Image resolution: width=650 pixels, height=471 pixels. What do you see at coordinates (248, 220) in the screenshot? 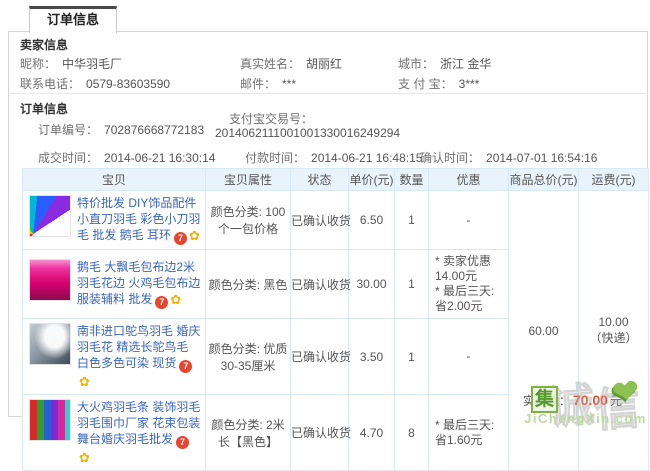
I see `item-attributes: 颜色分类: 100个一包价格` at bounding box center [248, 220].